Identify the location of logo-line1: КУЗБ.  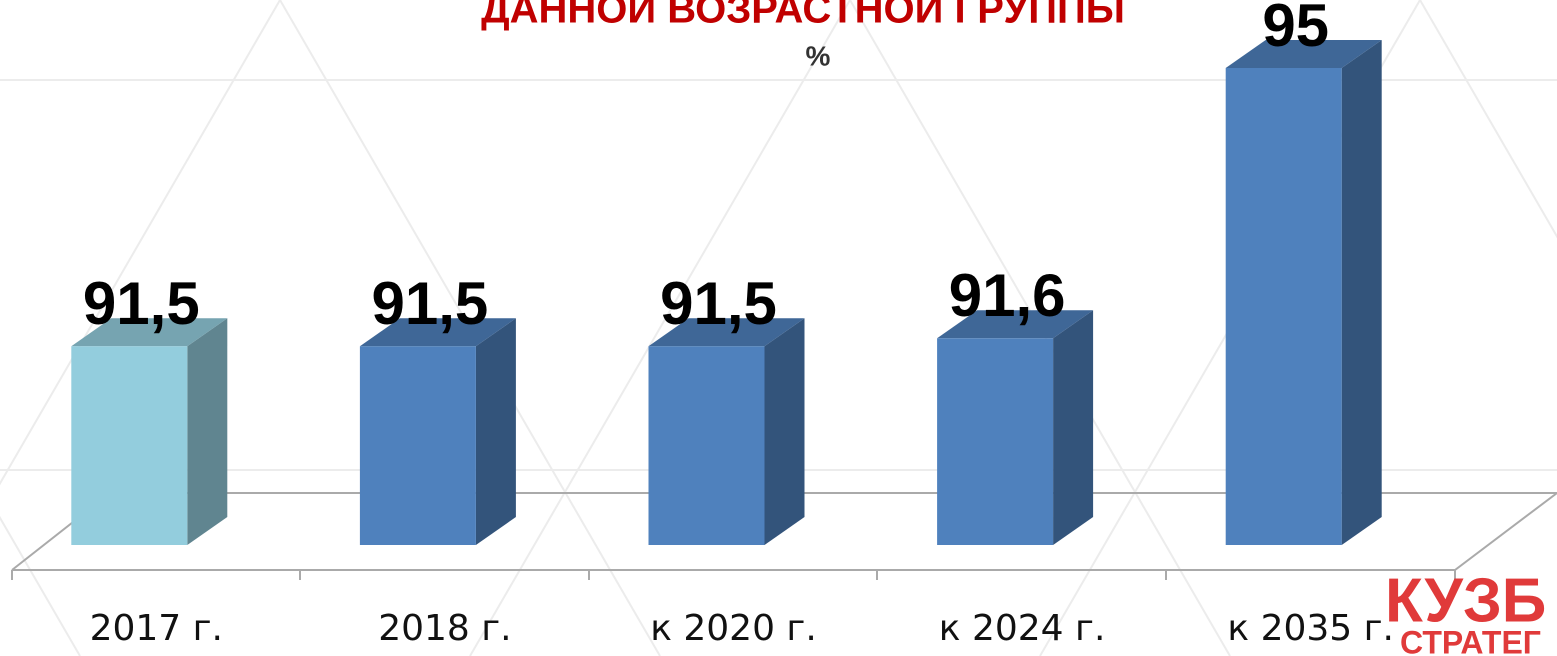
(1465, 600).